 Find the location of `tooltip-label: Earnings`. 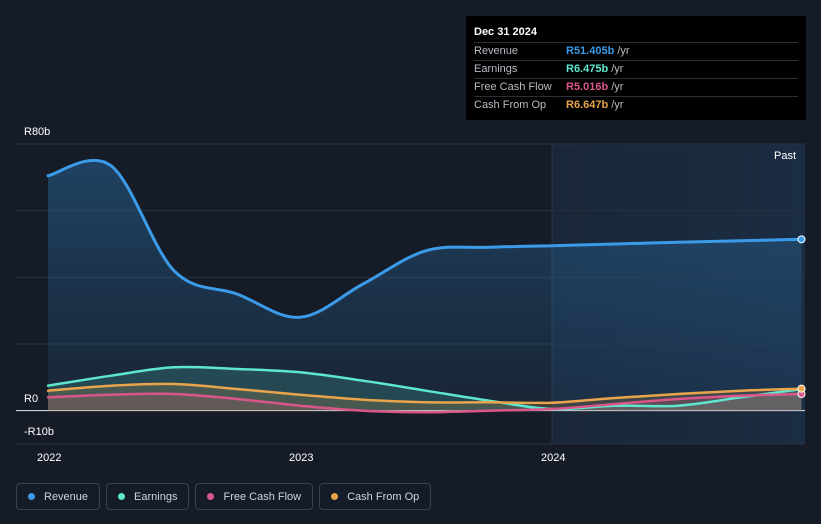

tooltip-label: Earnings is located at coordinates (496, 69).